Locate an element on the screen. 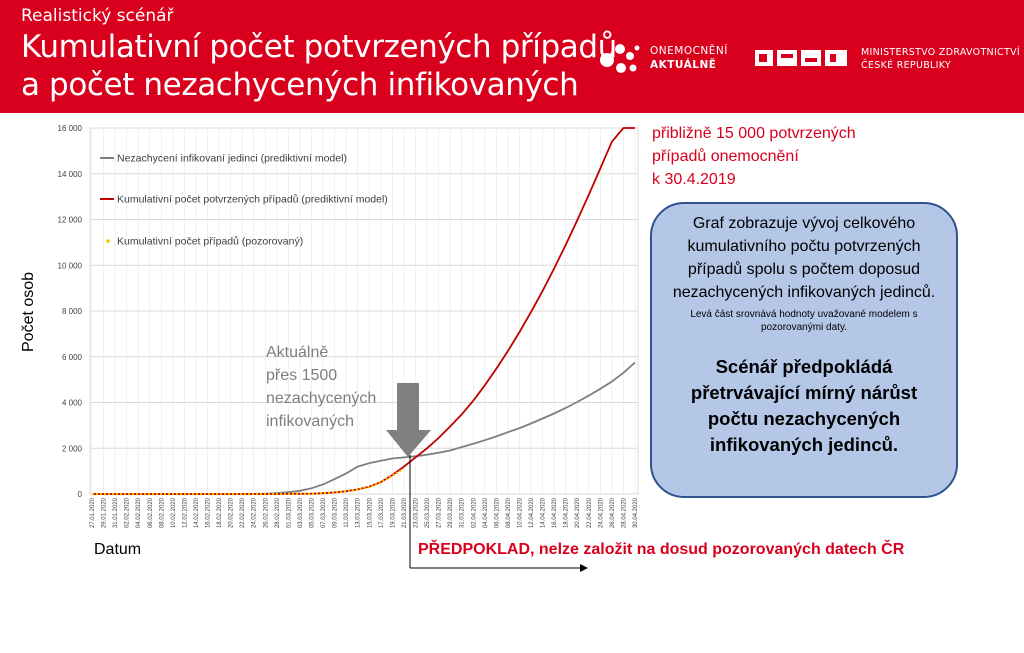 This screenshot has width=1024, height=653. logo1-line2: AKTUÁLNĚ is located at coordinates (683, 65).